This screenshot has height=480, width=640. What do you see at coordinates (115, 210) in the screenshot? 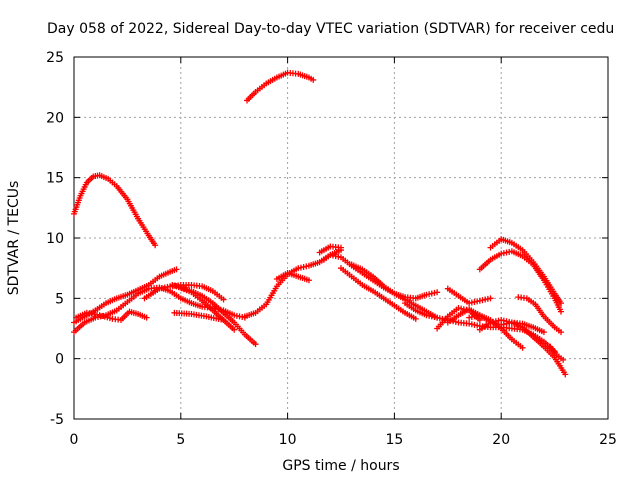
I see `data-series-arc1` at bounding box center [115, 210].